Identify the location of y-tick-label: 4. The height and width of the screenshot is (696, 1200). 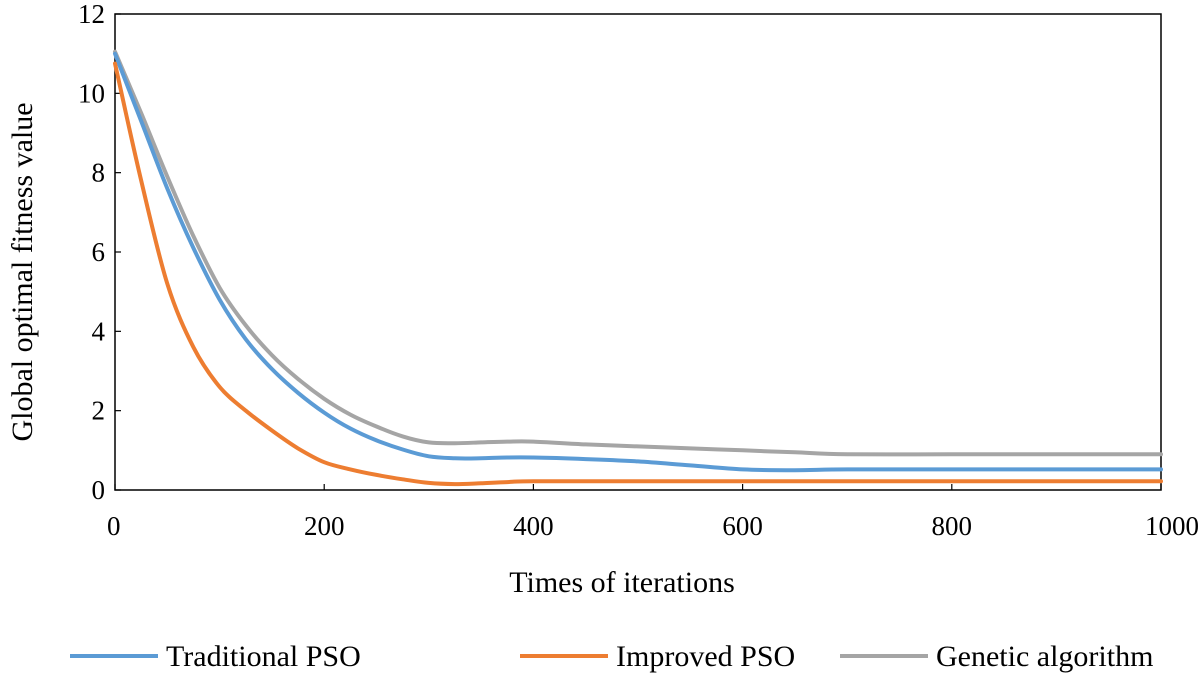
(99, 331).